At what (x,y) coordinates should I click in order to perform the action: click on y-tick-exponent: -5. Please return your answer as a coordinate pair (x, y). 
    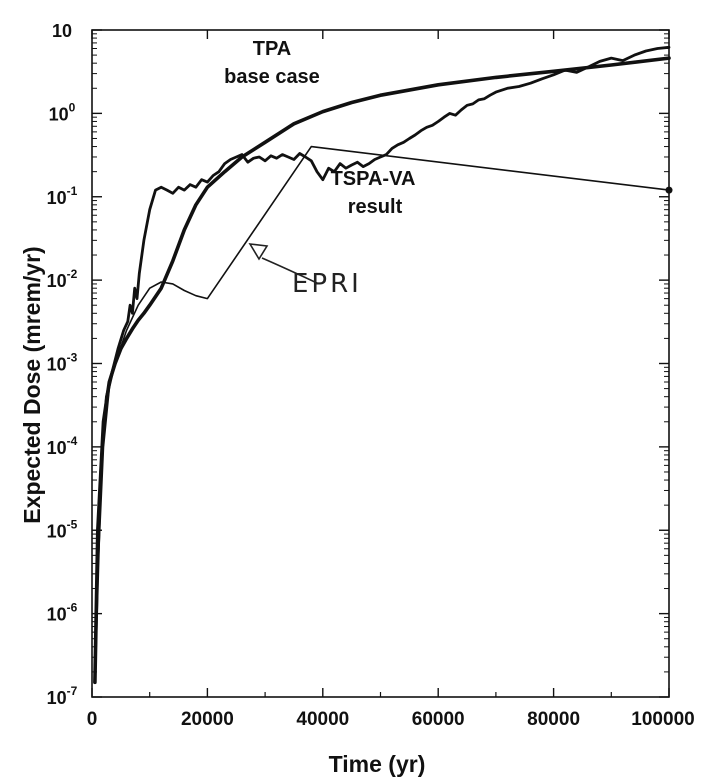
    Looking at the image, I should click on (72, 524).